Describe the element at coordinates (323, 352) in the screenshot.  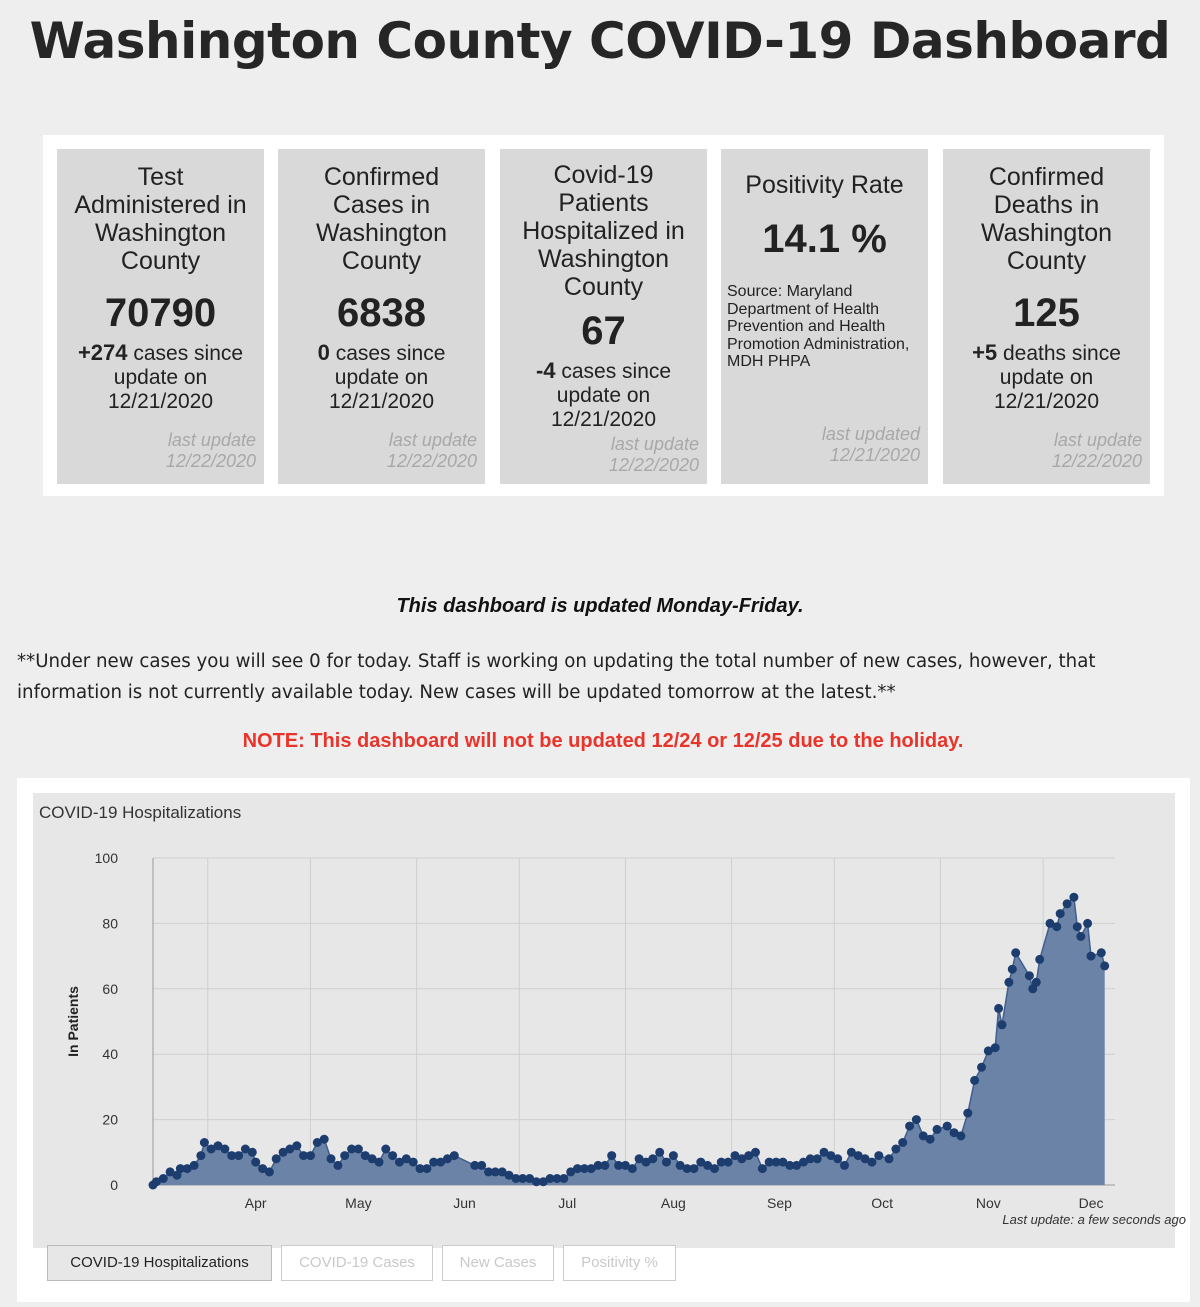
I see `cases-change-value: 0` at that location.